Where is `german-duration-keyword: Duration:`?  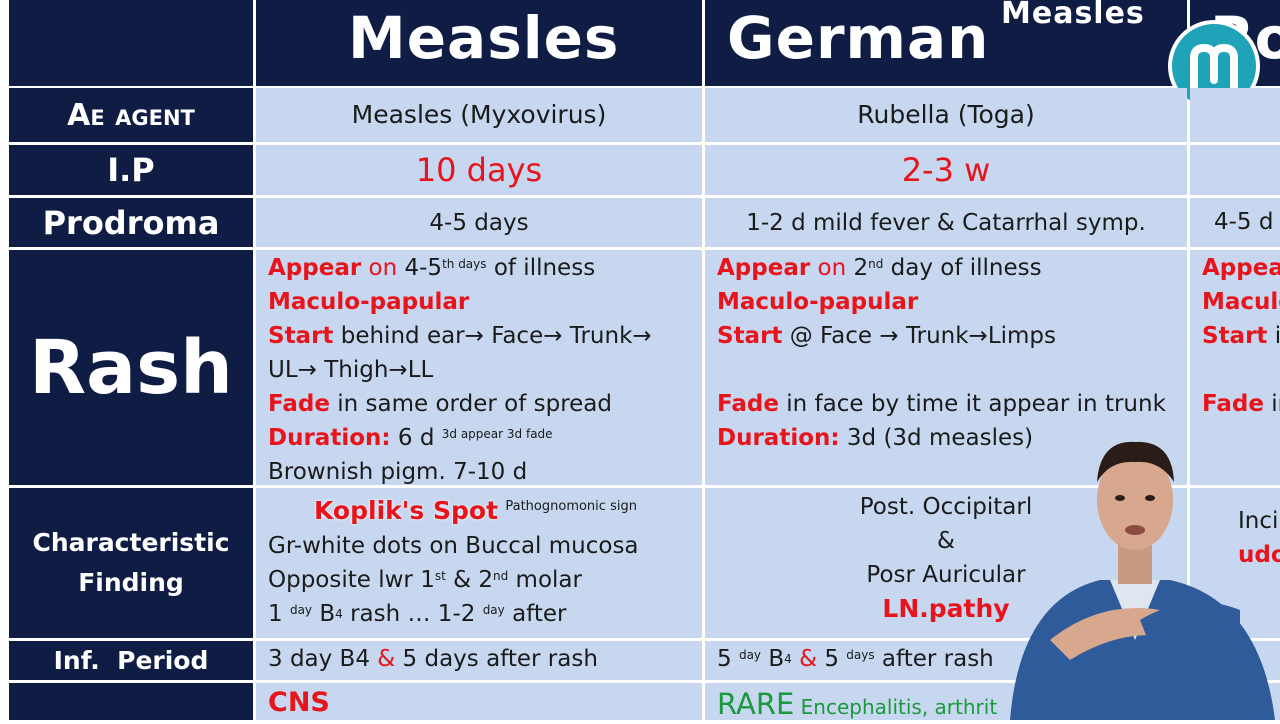 german-duration-keyword: Duration: is located at coordinates (778, 438).